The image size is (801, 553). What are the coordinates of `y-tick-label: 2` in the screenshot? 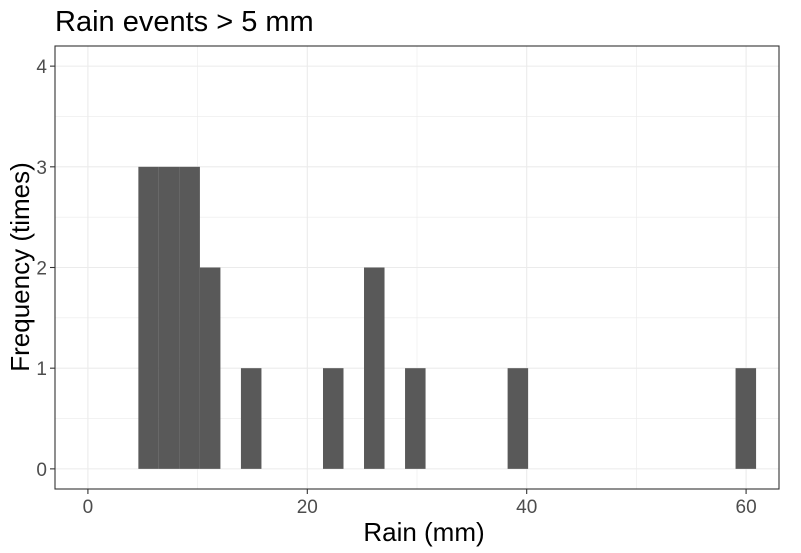 It's located at (41, 269).